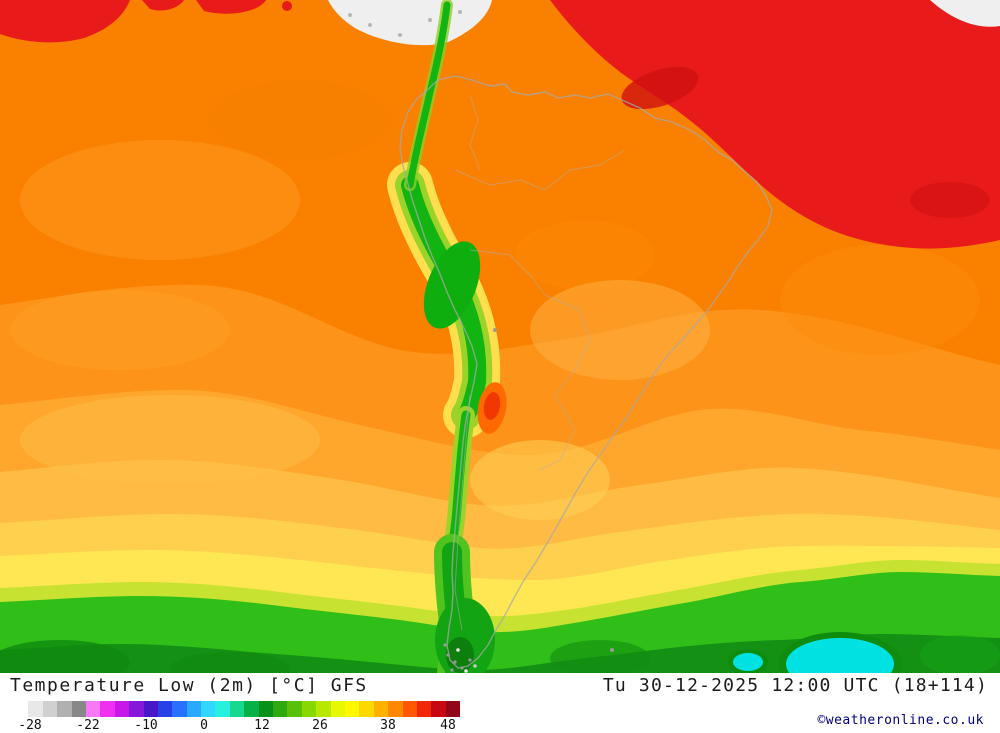  I want to click on argentina-hotspot, so click(492, 408).